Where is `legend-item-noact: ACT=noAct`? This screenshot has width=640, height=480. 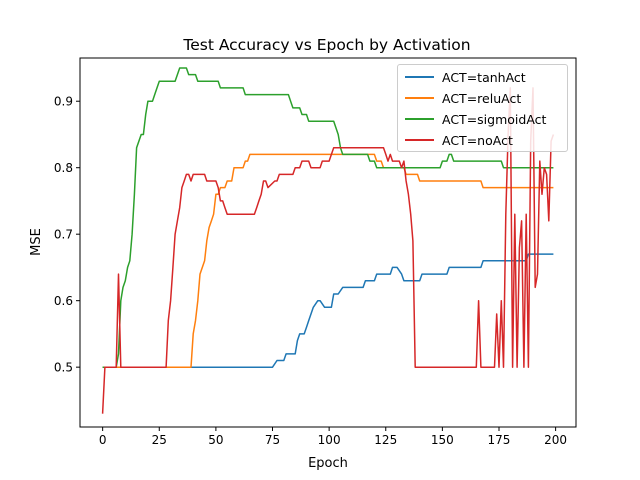
legend-item-noact: ACT=noAct is located at coordinates (459, 140).